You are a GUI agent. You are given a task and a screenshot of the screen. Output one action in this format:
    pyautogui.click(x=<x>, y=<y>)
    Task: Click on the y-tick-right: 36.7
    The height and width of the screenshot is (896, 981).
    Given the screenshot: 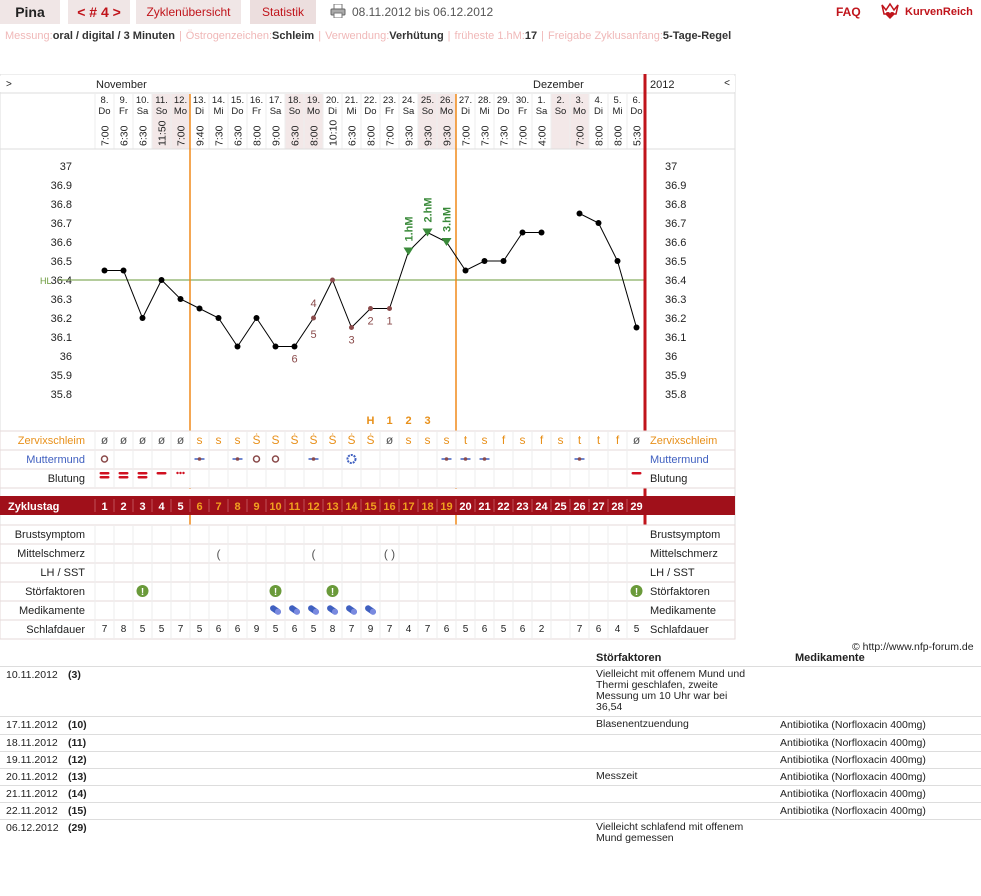 What is the action you would take?
    pyautogui.click(x=675, y=224)
    